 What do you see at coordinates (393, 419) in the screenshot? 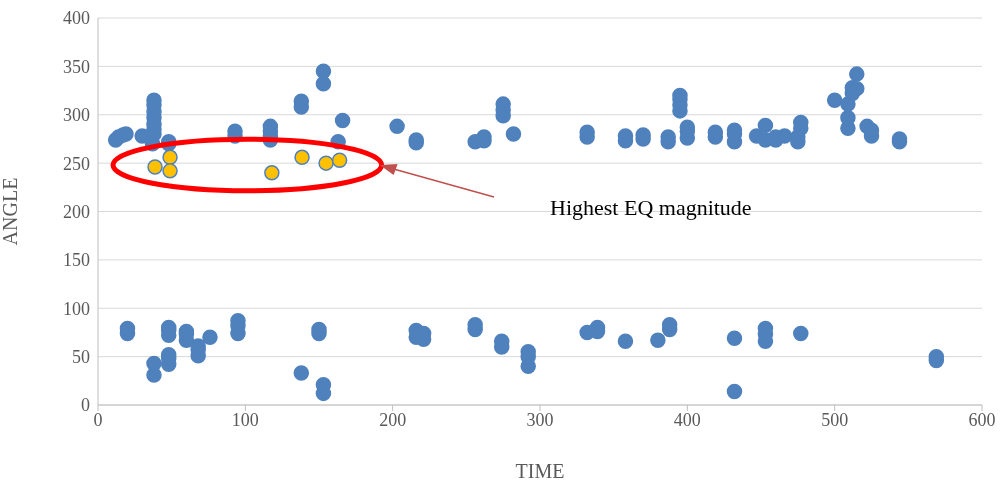
I see `x-tick-label: 200` at bounding box center [393, 419].